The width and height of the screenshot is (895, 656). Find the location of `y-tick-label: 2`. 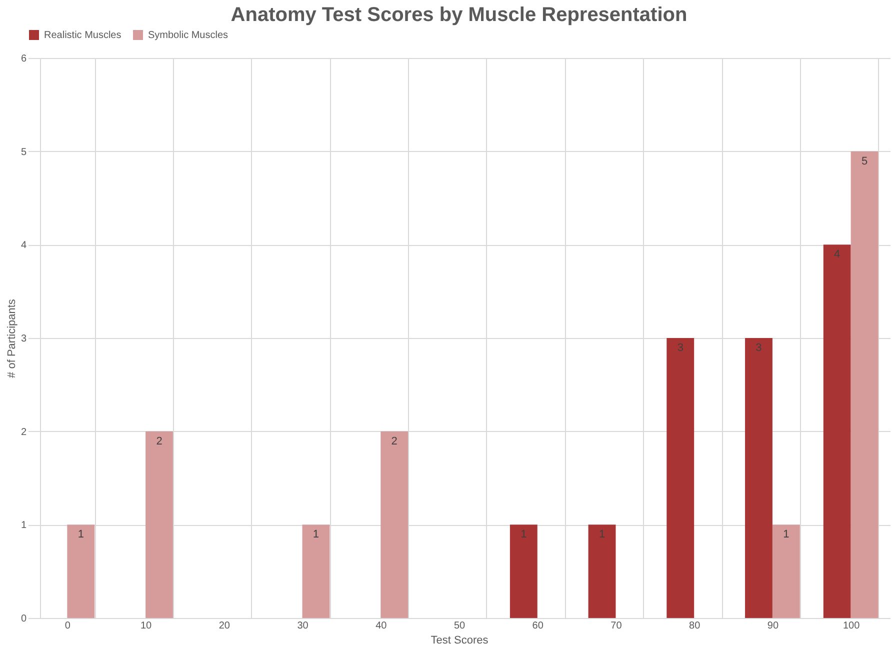

y-tick-label: 2 is located at coordinates (23, 432).